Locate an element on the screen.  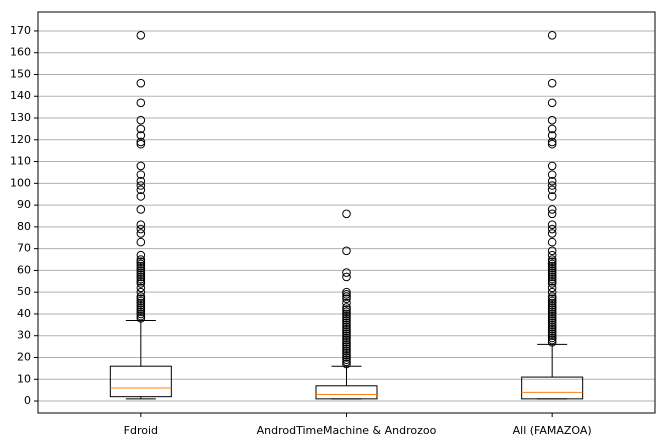
y-tick-label: 90 is located at coordinates (24, 204).